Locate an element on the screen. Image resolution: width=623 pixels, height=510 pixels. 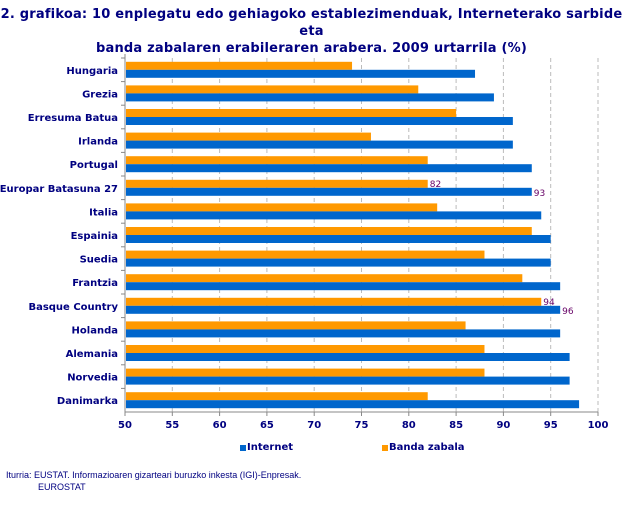
category-label: Suedia is located at coordinates (99, 260).